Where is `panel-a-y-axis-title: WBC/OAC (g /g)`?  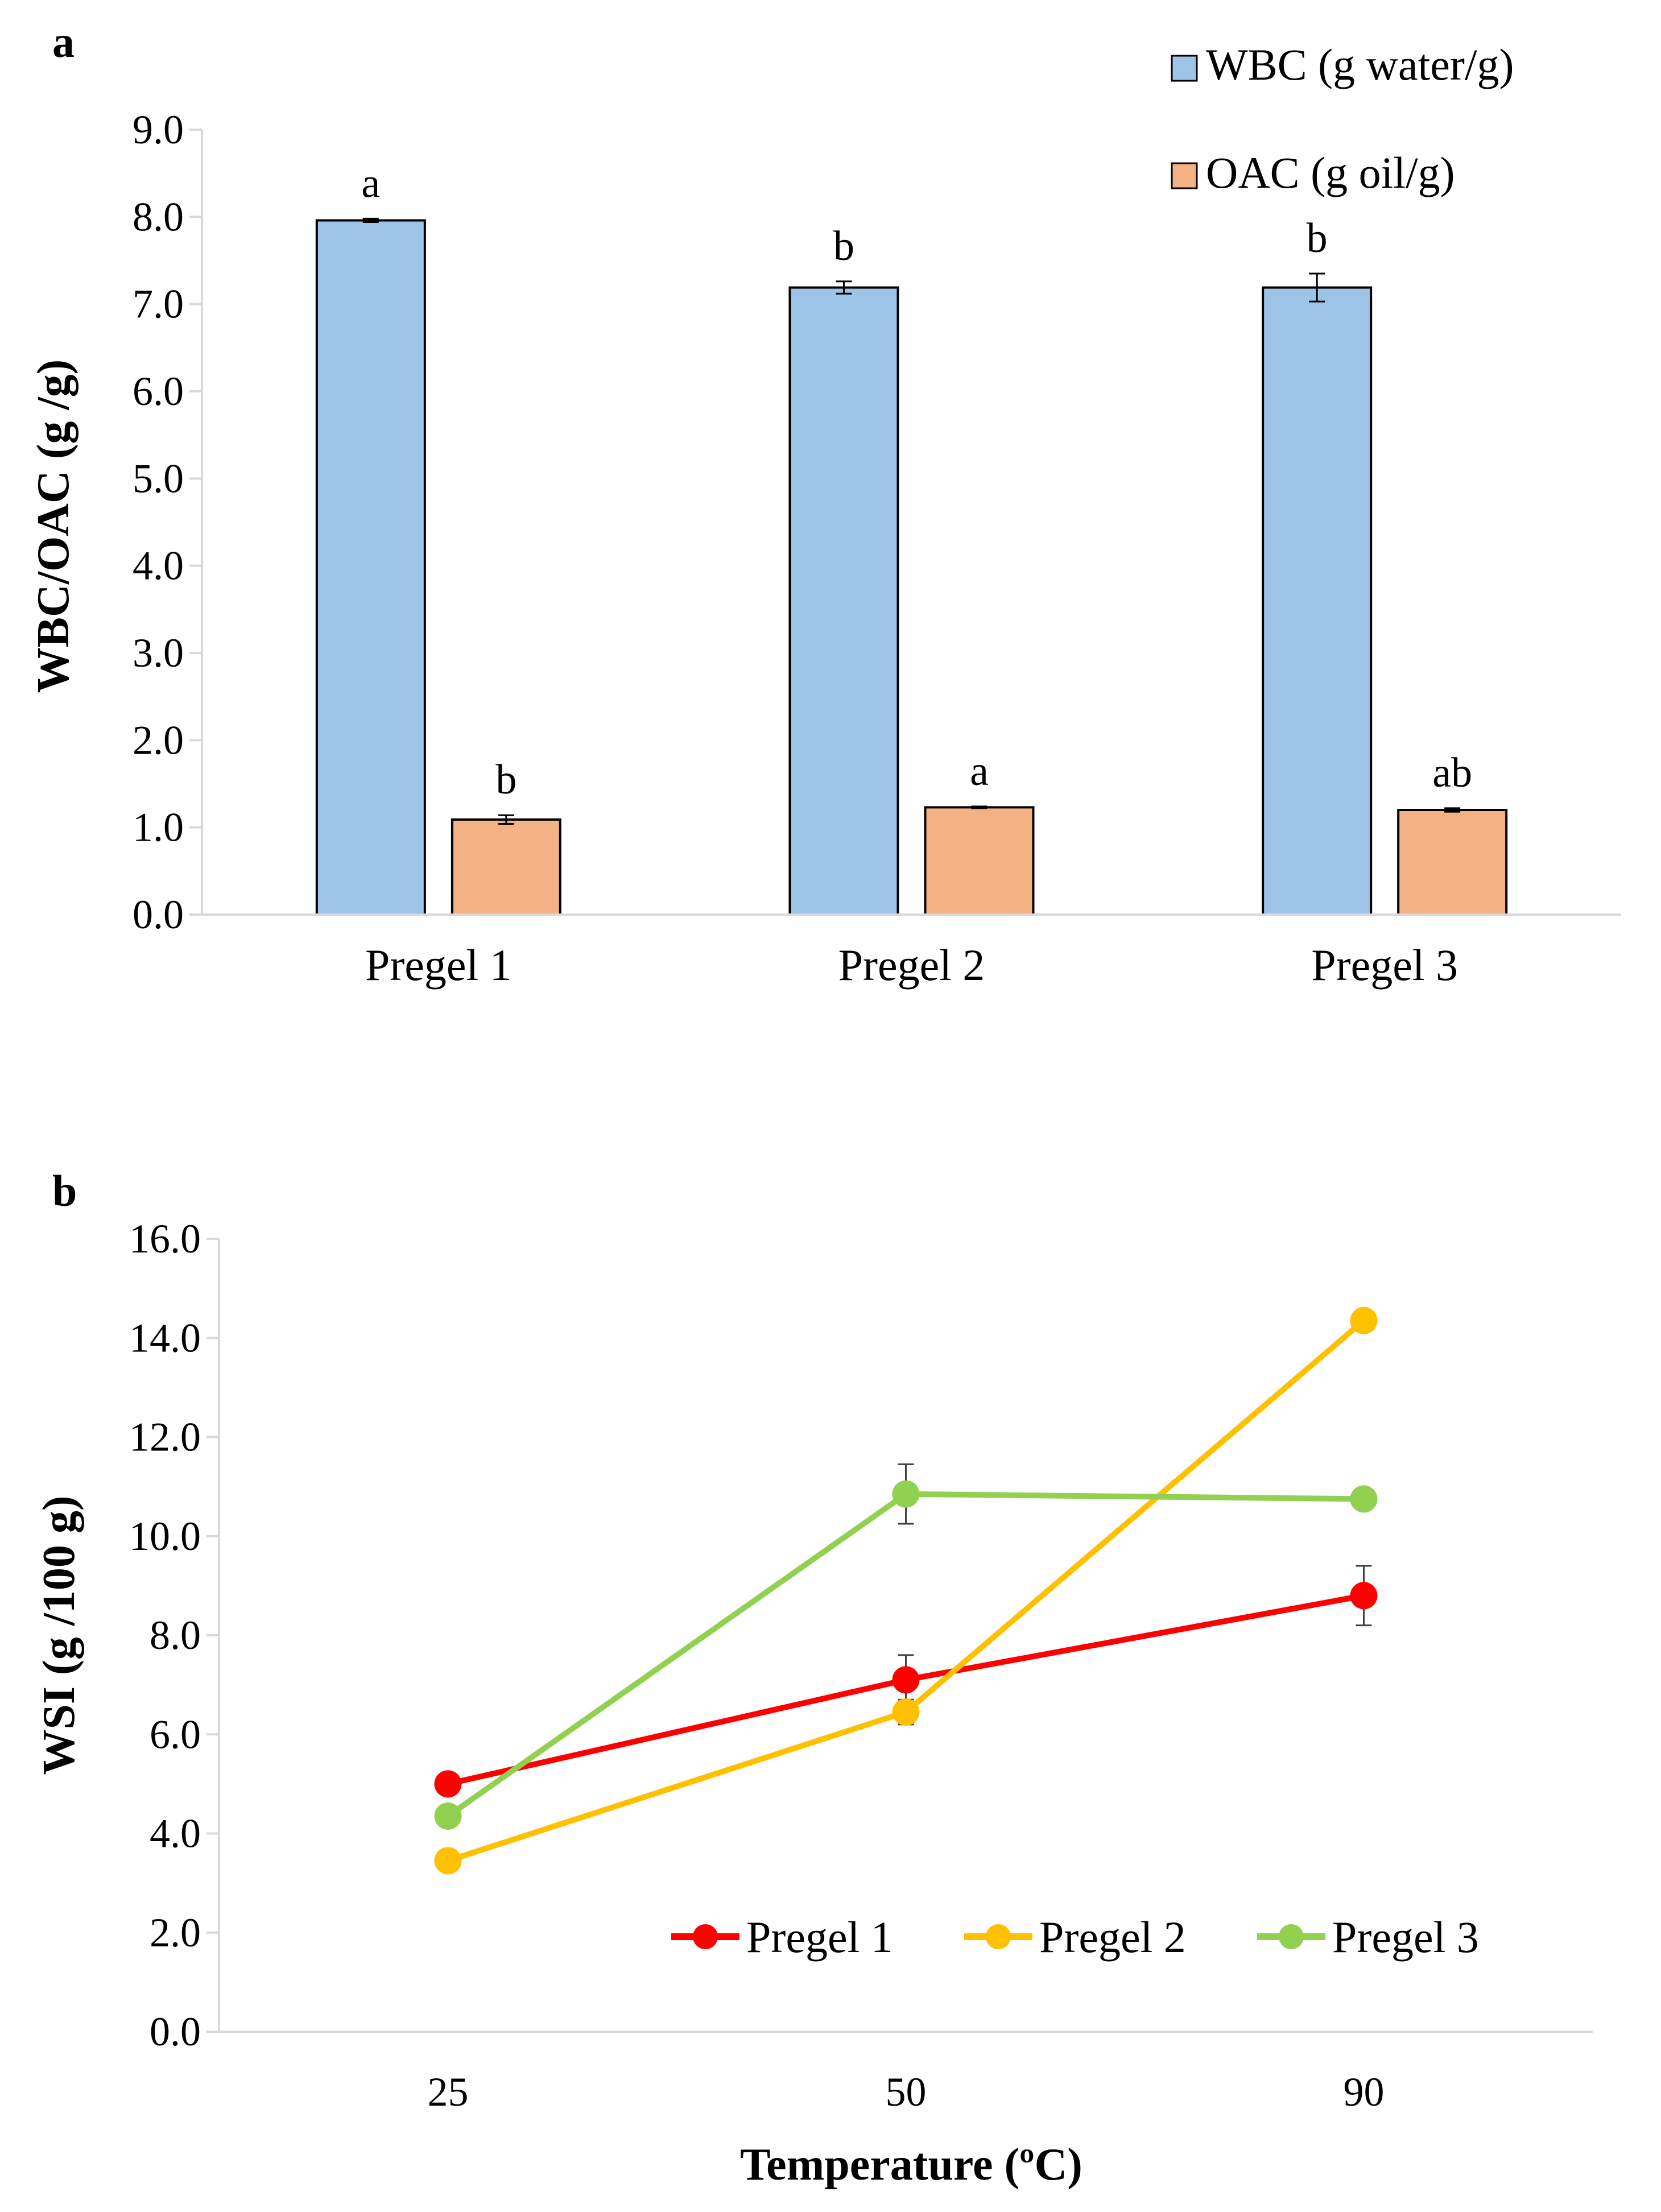
panel-a-y-axis-title: WBC/OAC (g /g) is located at coordinates (53, 526).